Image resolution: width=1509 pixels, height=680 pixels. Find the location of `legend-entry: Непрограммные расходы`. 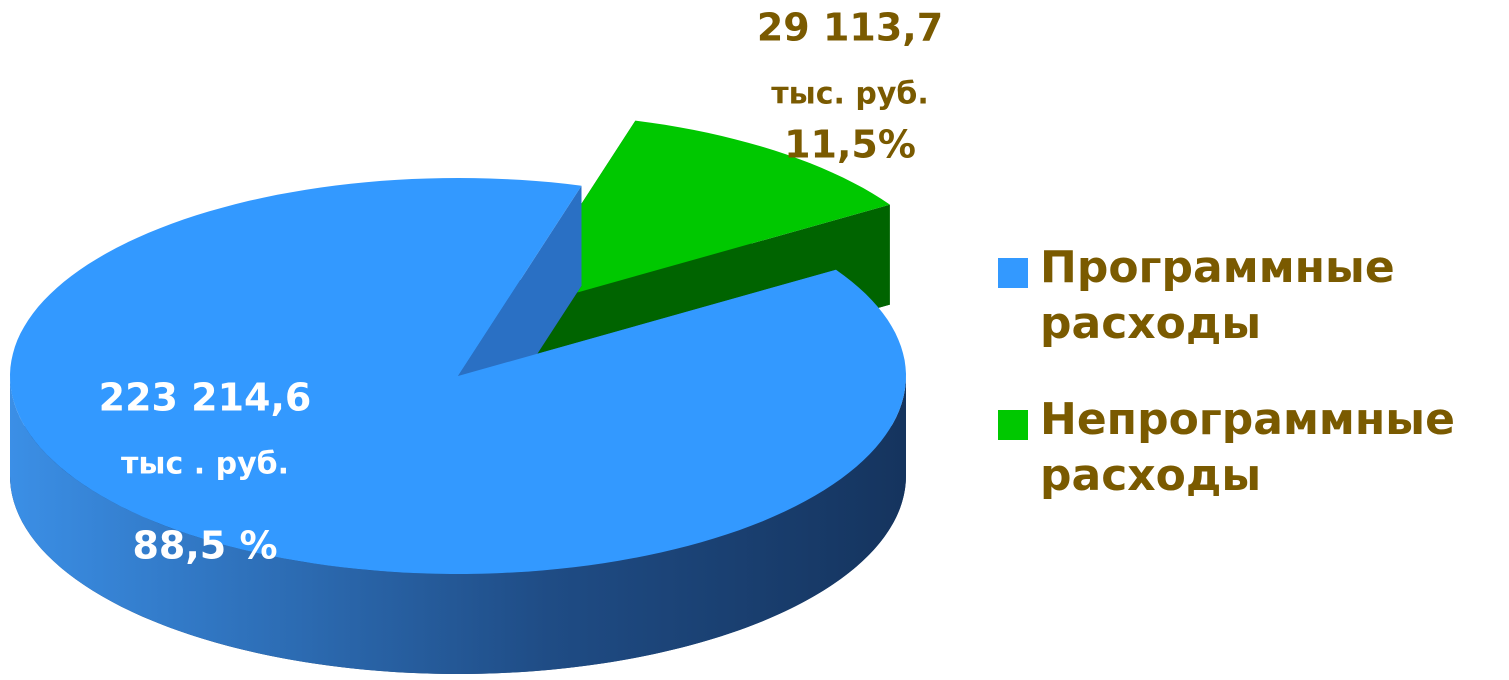

legend-entry: Непрограммные расходы is located at coordinates (1243, 448).